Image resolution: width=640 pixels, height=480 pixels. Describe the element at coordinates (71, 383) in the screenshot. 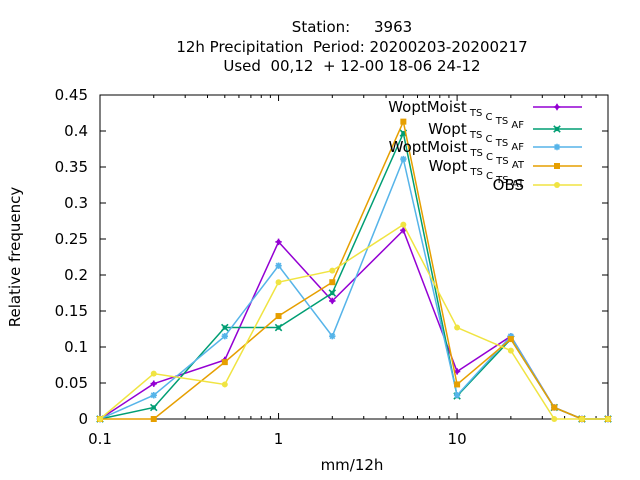

I see `y-tick-label: 0.05` at that location.